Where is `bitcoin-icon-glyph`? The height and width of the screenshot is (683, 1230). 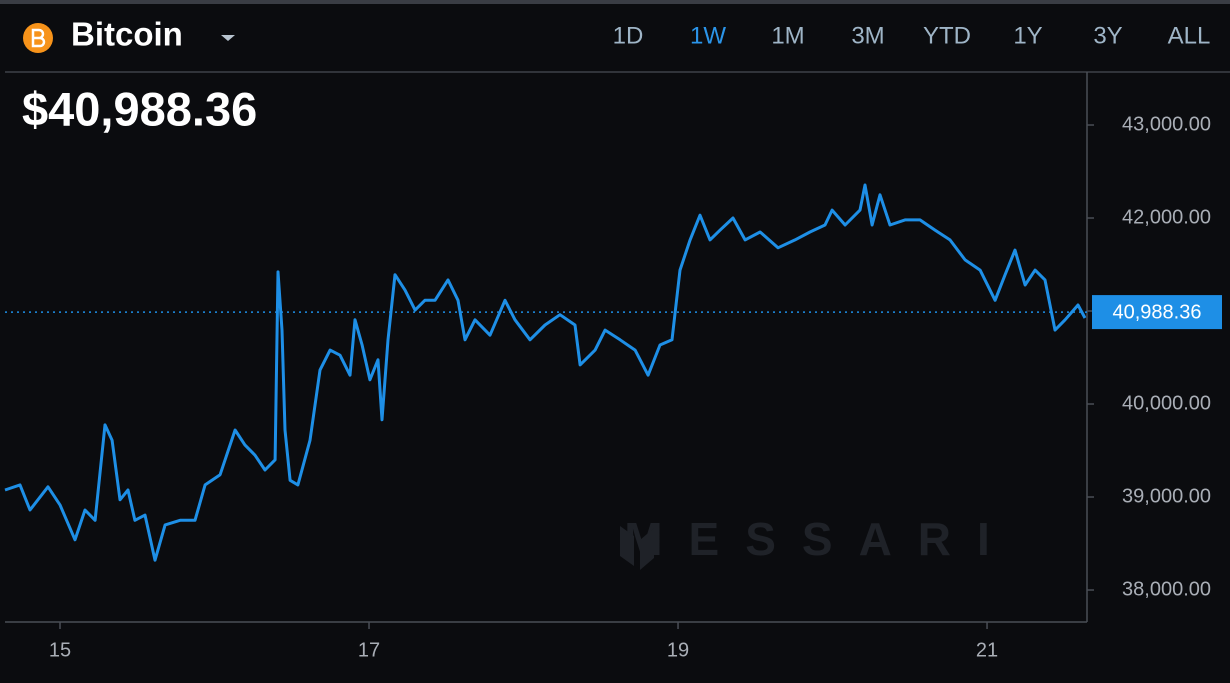 bitcoin-icon-glyph is located at coordinates (38, 38).